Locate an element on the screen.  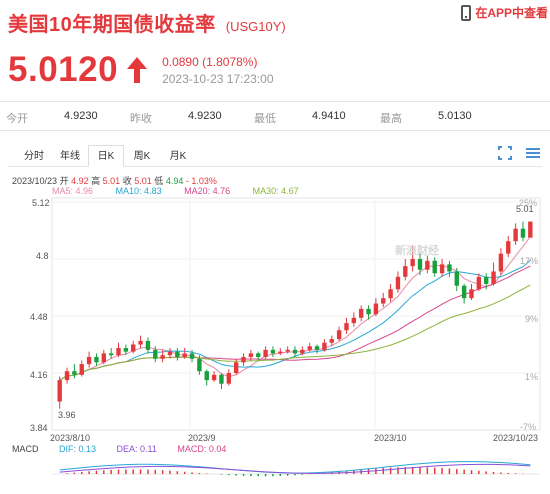
tab-intraday: 分时 is located at coordinates (34, 156).